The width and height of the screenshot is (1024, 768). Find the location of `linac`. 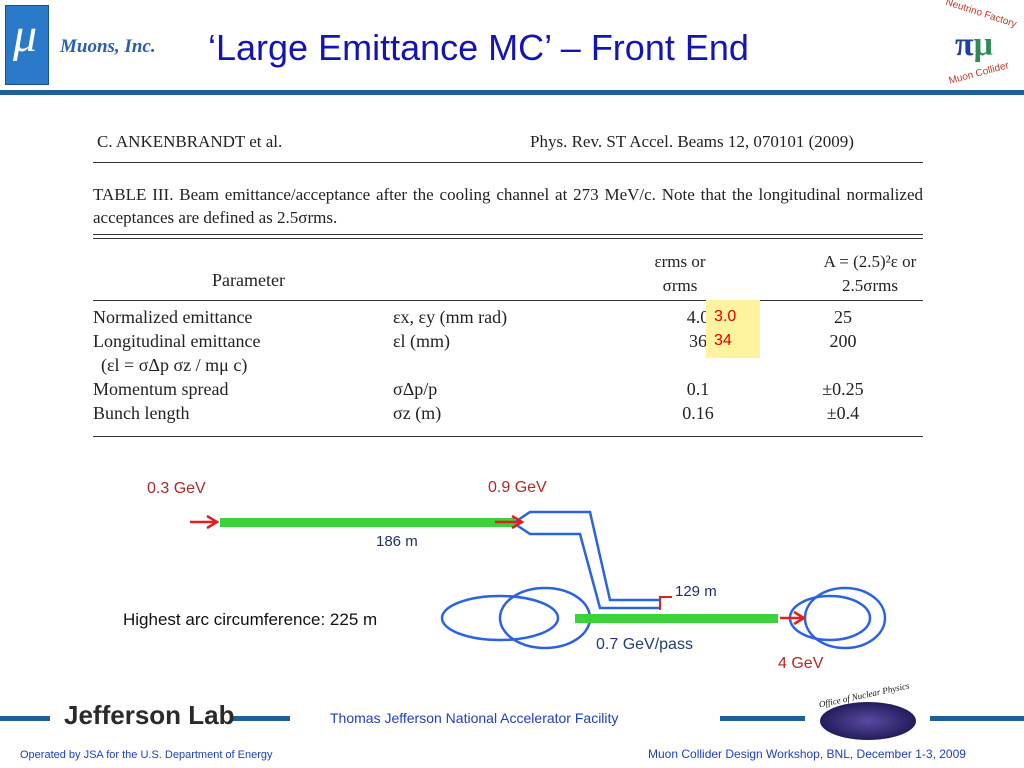

linac is located at coordinates (367, 522).